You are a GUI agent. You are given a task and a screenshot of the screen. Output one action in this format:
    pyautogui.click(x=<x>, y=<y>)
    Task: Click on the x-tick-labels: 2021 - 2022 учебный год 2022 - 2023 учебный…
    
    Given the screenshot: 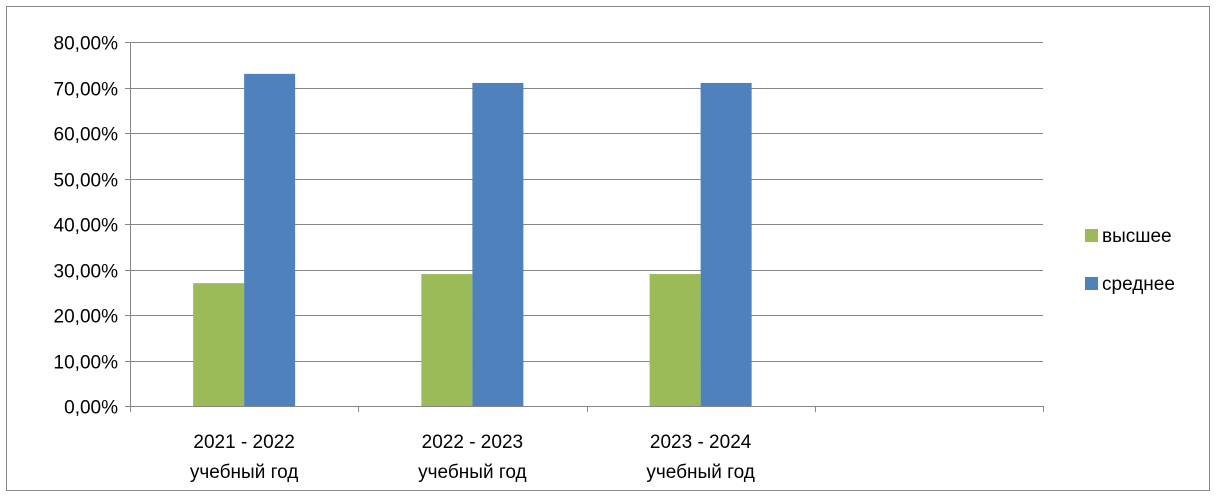 What is the action you would take?
    pyautogui.click(x=472, y=457)
    